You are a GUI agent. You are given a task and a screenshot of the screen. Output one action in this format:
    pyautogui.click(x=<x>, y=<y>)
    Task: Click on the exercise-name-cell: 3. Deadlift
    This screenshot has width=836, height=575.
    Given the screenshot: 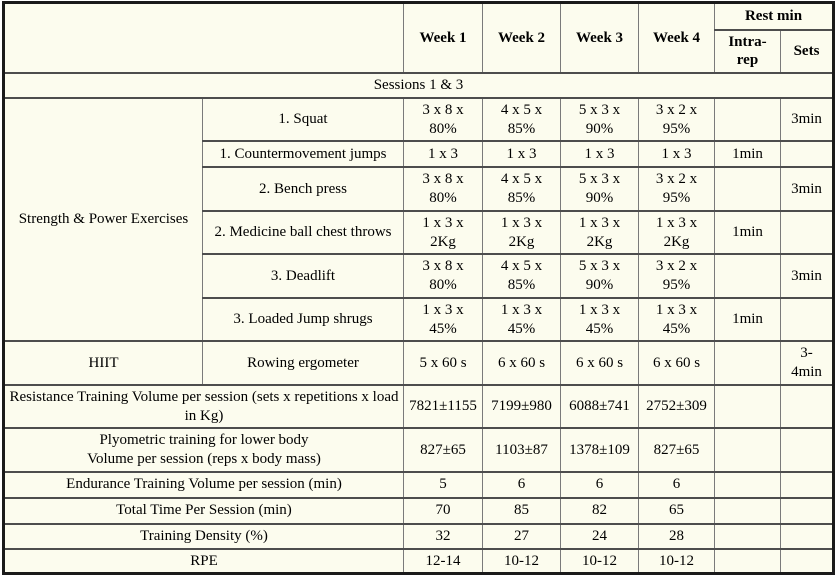 What is the action you would take?
    pyautogui.click(x=303, y=276)
    